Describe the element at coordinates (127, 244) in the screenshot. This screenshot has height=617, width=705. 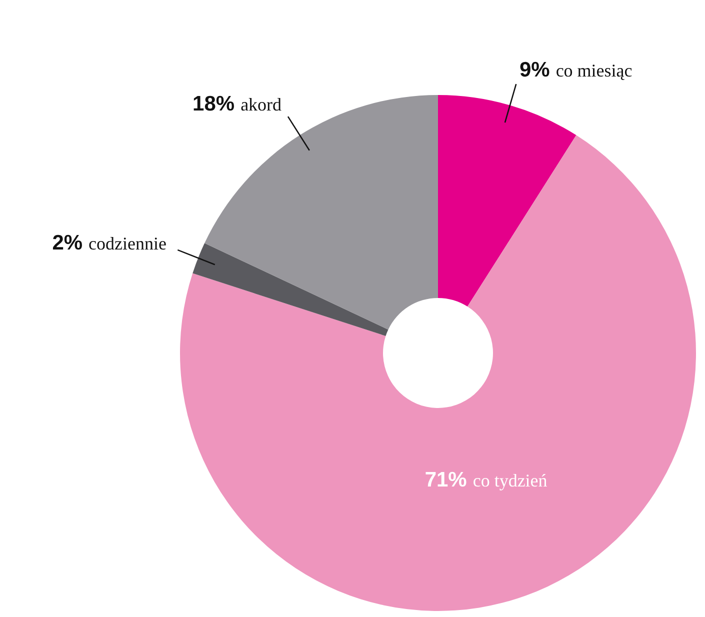
I see `slice-label: codziennie` at that location.